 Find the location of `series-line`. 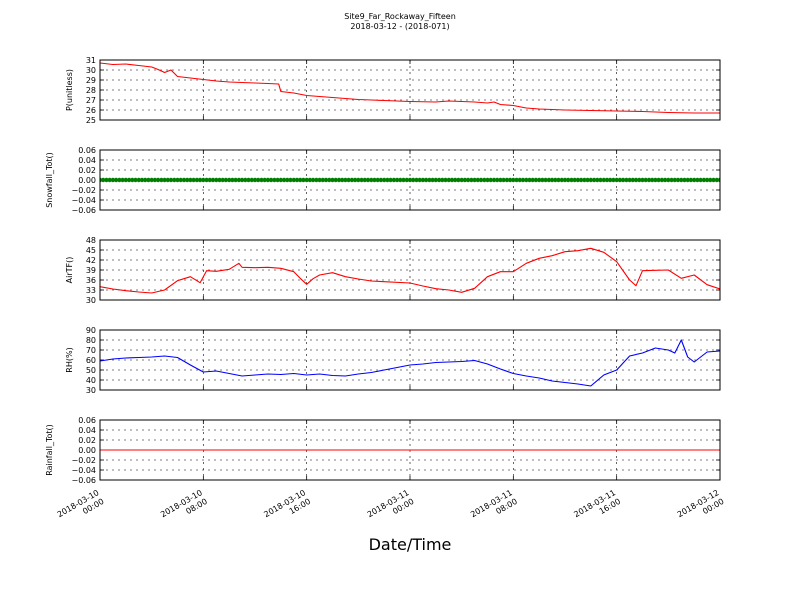

series-line is located at coordinates (410, 270).